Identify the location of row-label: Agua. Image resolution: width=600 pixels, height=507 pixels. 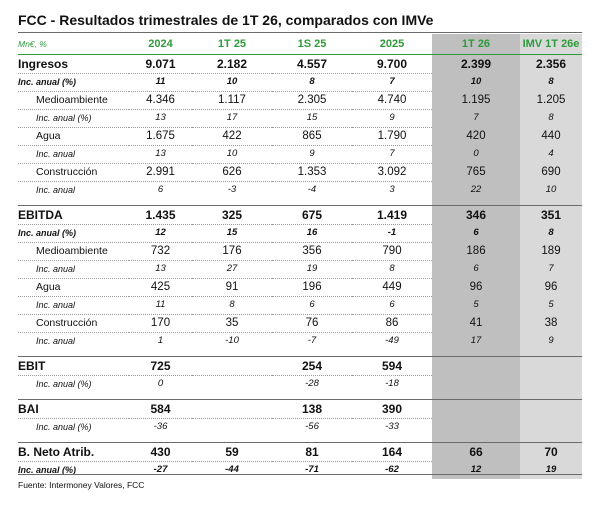
(73, 287).